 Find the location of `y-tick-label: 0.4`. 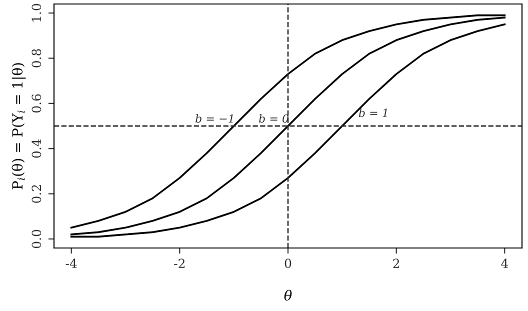

y-tick-label: 0.4 is located at coordinates (37, 148).